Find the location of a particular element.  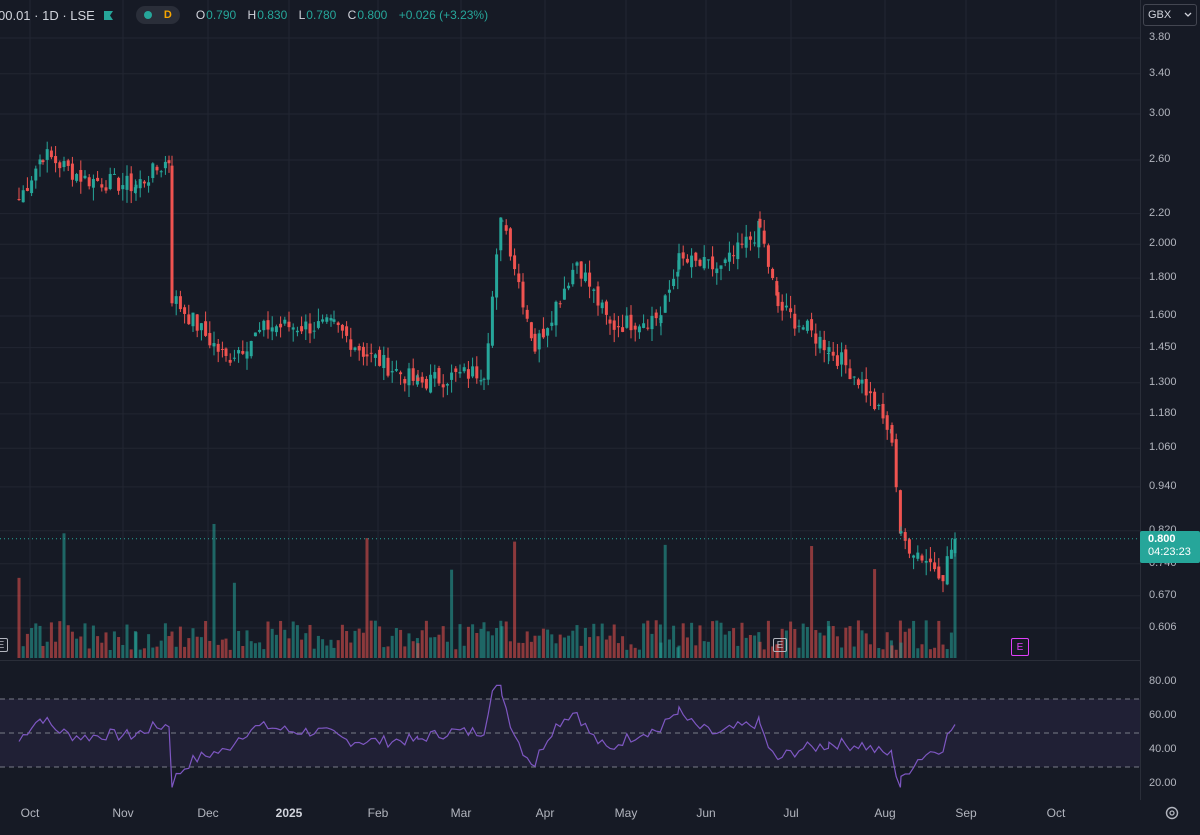

open-value: 0.790 is located at coordinates (221, 15).